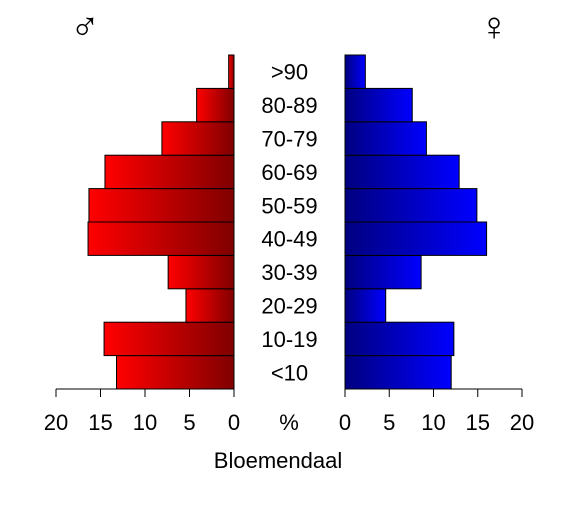  Describe the element at coordinates (100, 422) in the screenshot. I see `left-tick-label-1: 15` at that location.